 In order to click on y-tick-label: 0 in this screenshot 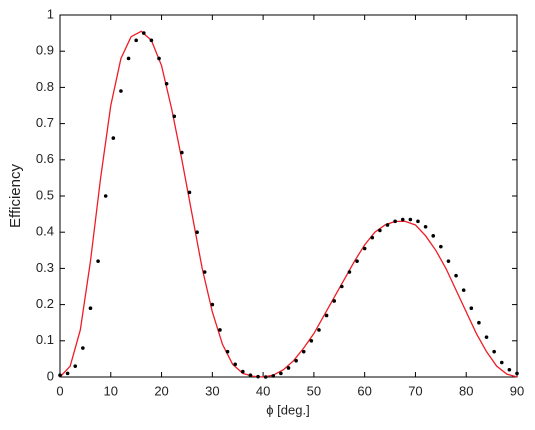, I will do `click(50, 375)`.